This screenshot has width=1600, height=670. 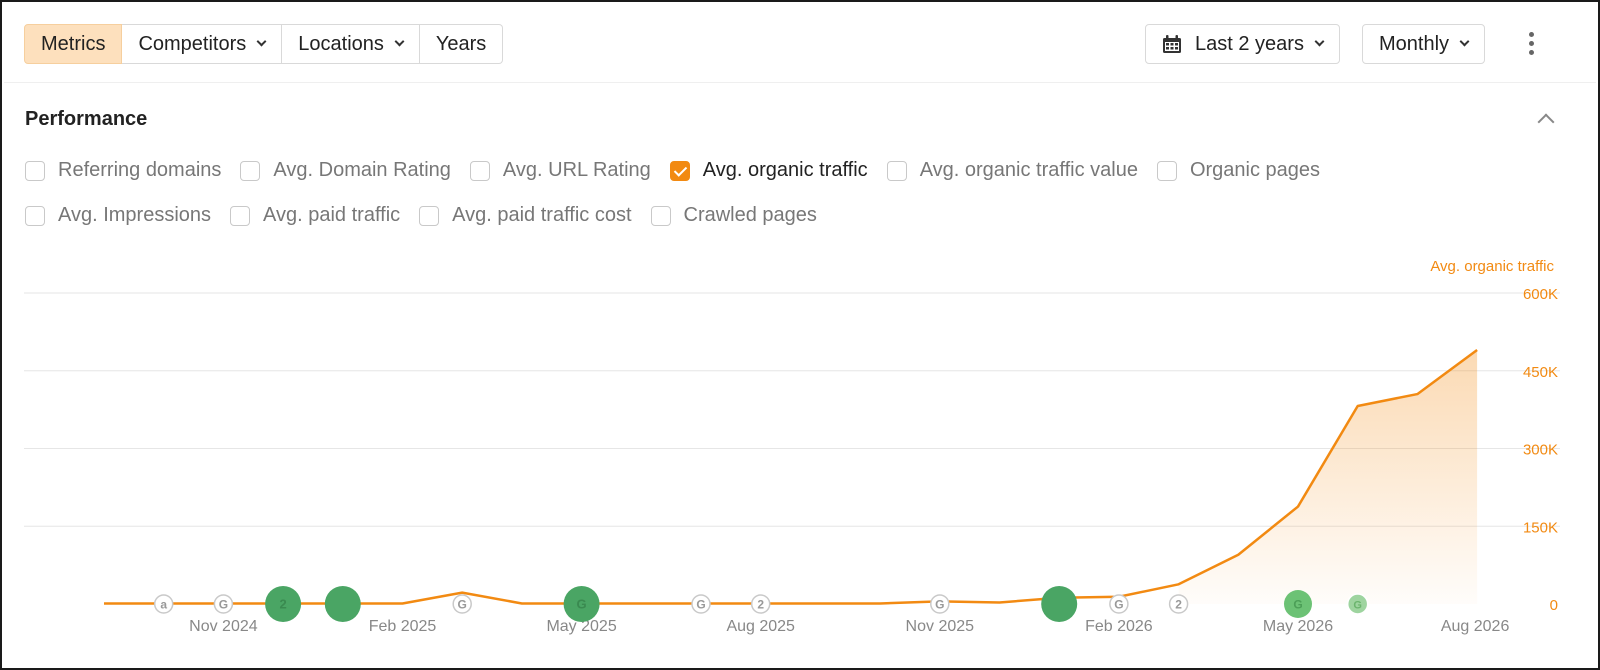 What do you see at coordinates (1249, 43) in the screenshot?
I see `date-range-label: Last 2 years` at bounding box center [1249, 43].